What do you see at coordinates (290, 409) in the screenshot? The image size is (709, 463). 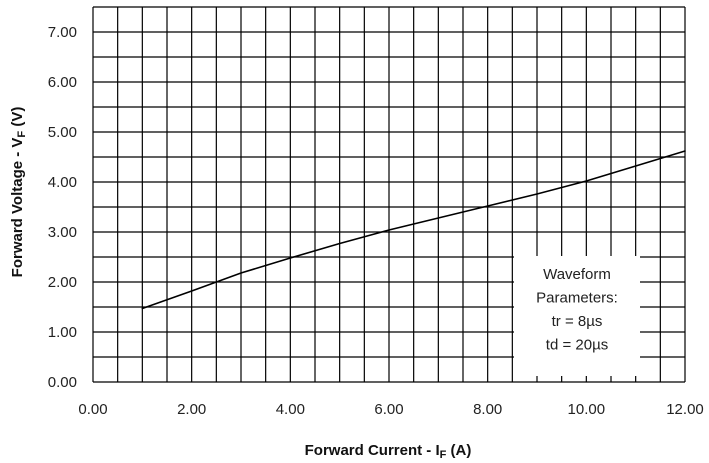 I see `x-tick-label: 4.00` at bounding box center [290, 409].